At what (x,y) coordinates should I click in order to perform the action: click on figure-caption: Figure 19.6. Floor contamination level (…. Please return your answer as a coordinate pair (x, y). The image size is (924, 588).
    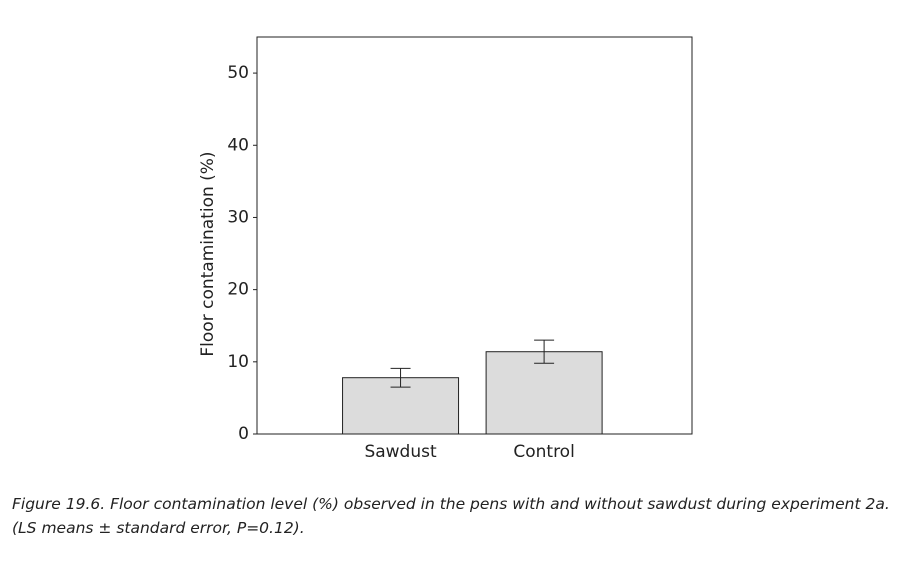
    Looking at the image, I should click on (451, 516).